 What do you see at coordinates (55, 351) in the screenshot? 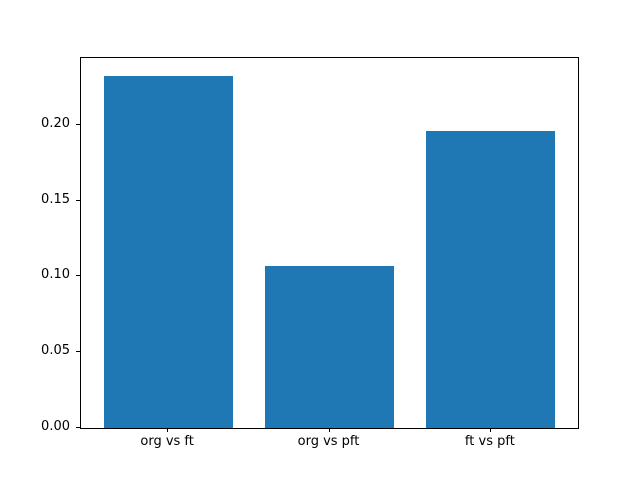
I see `y-tick-label: 0.05` at bounding box center [55, 351].